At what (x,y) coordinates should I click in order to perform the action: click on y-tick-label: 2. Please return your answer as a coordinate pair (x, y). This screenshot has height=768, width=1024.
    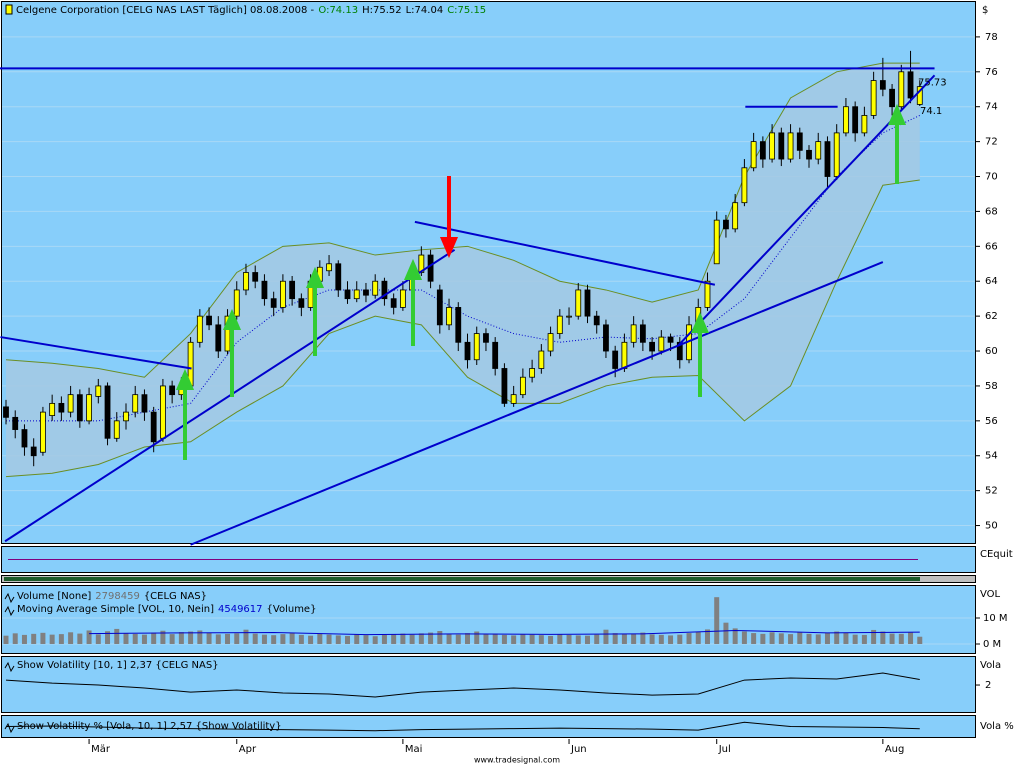
    Looking at the image, I should click on (988, 685).